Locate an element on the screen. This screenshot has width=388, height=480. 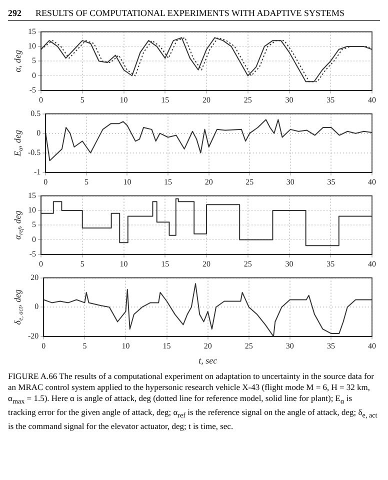
y-tick-label: -0.5 is located at coordinates (34, 152).